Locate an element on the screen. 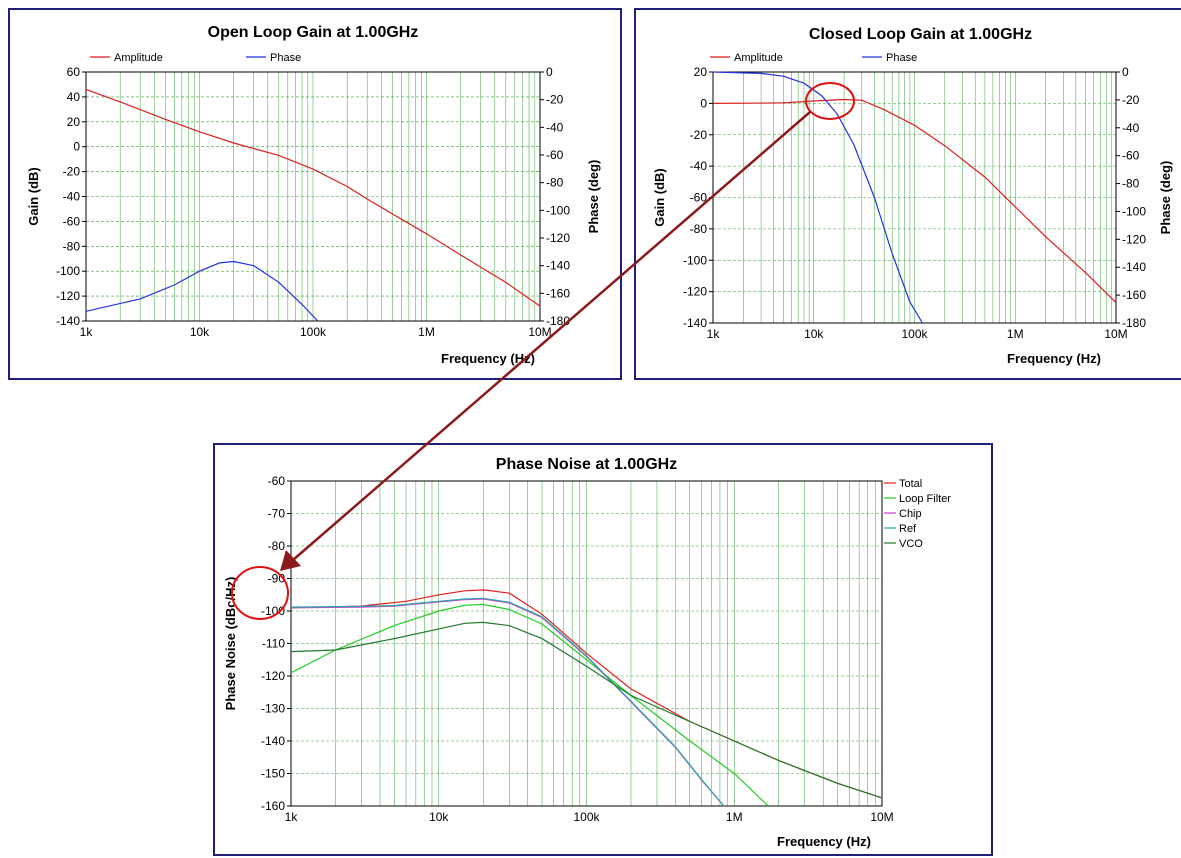 The width and height of the screenshot is (1181, 858). legend-label: Loop Filter is located at coordinates (925, 499).